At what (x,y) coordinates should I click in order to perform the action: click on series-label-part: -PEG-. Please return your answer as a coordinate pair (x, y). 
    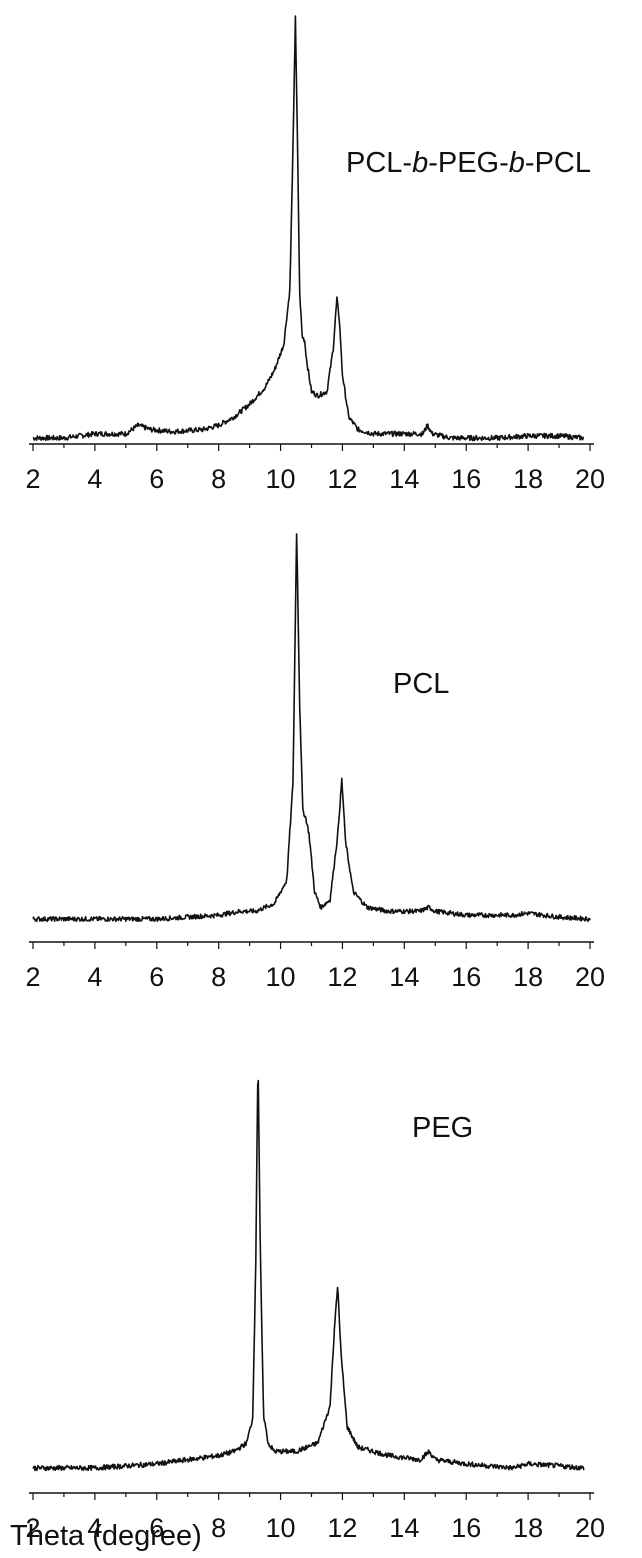
    Looking at the image, I should click on (468, 163).